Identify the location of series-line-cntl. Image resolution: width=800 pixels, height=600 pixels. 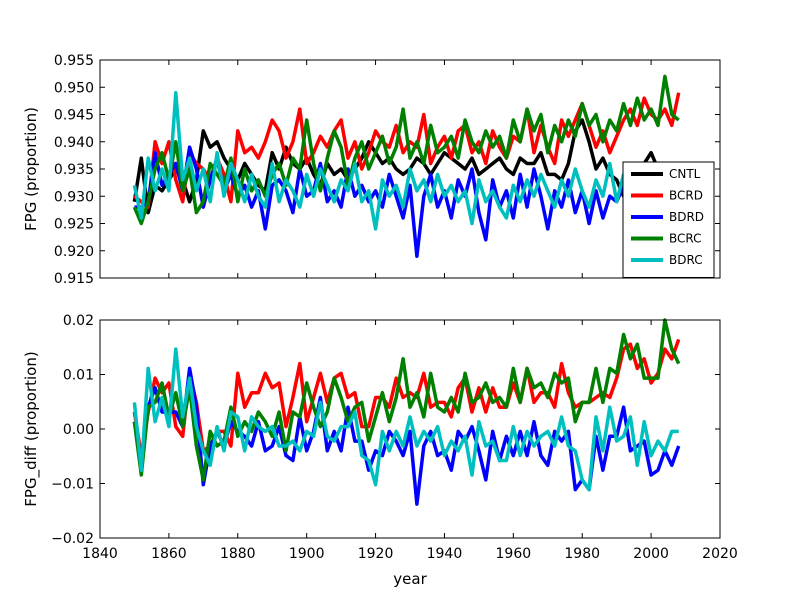
(406, 166).